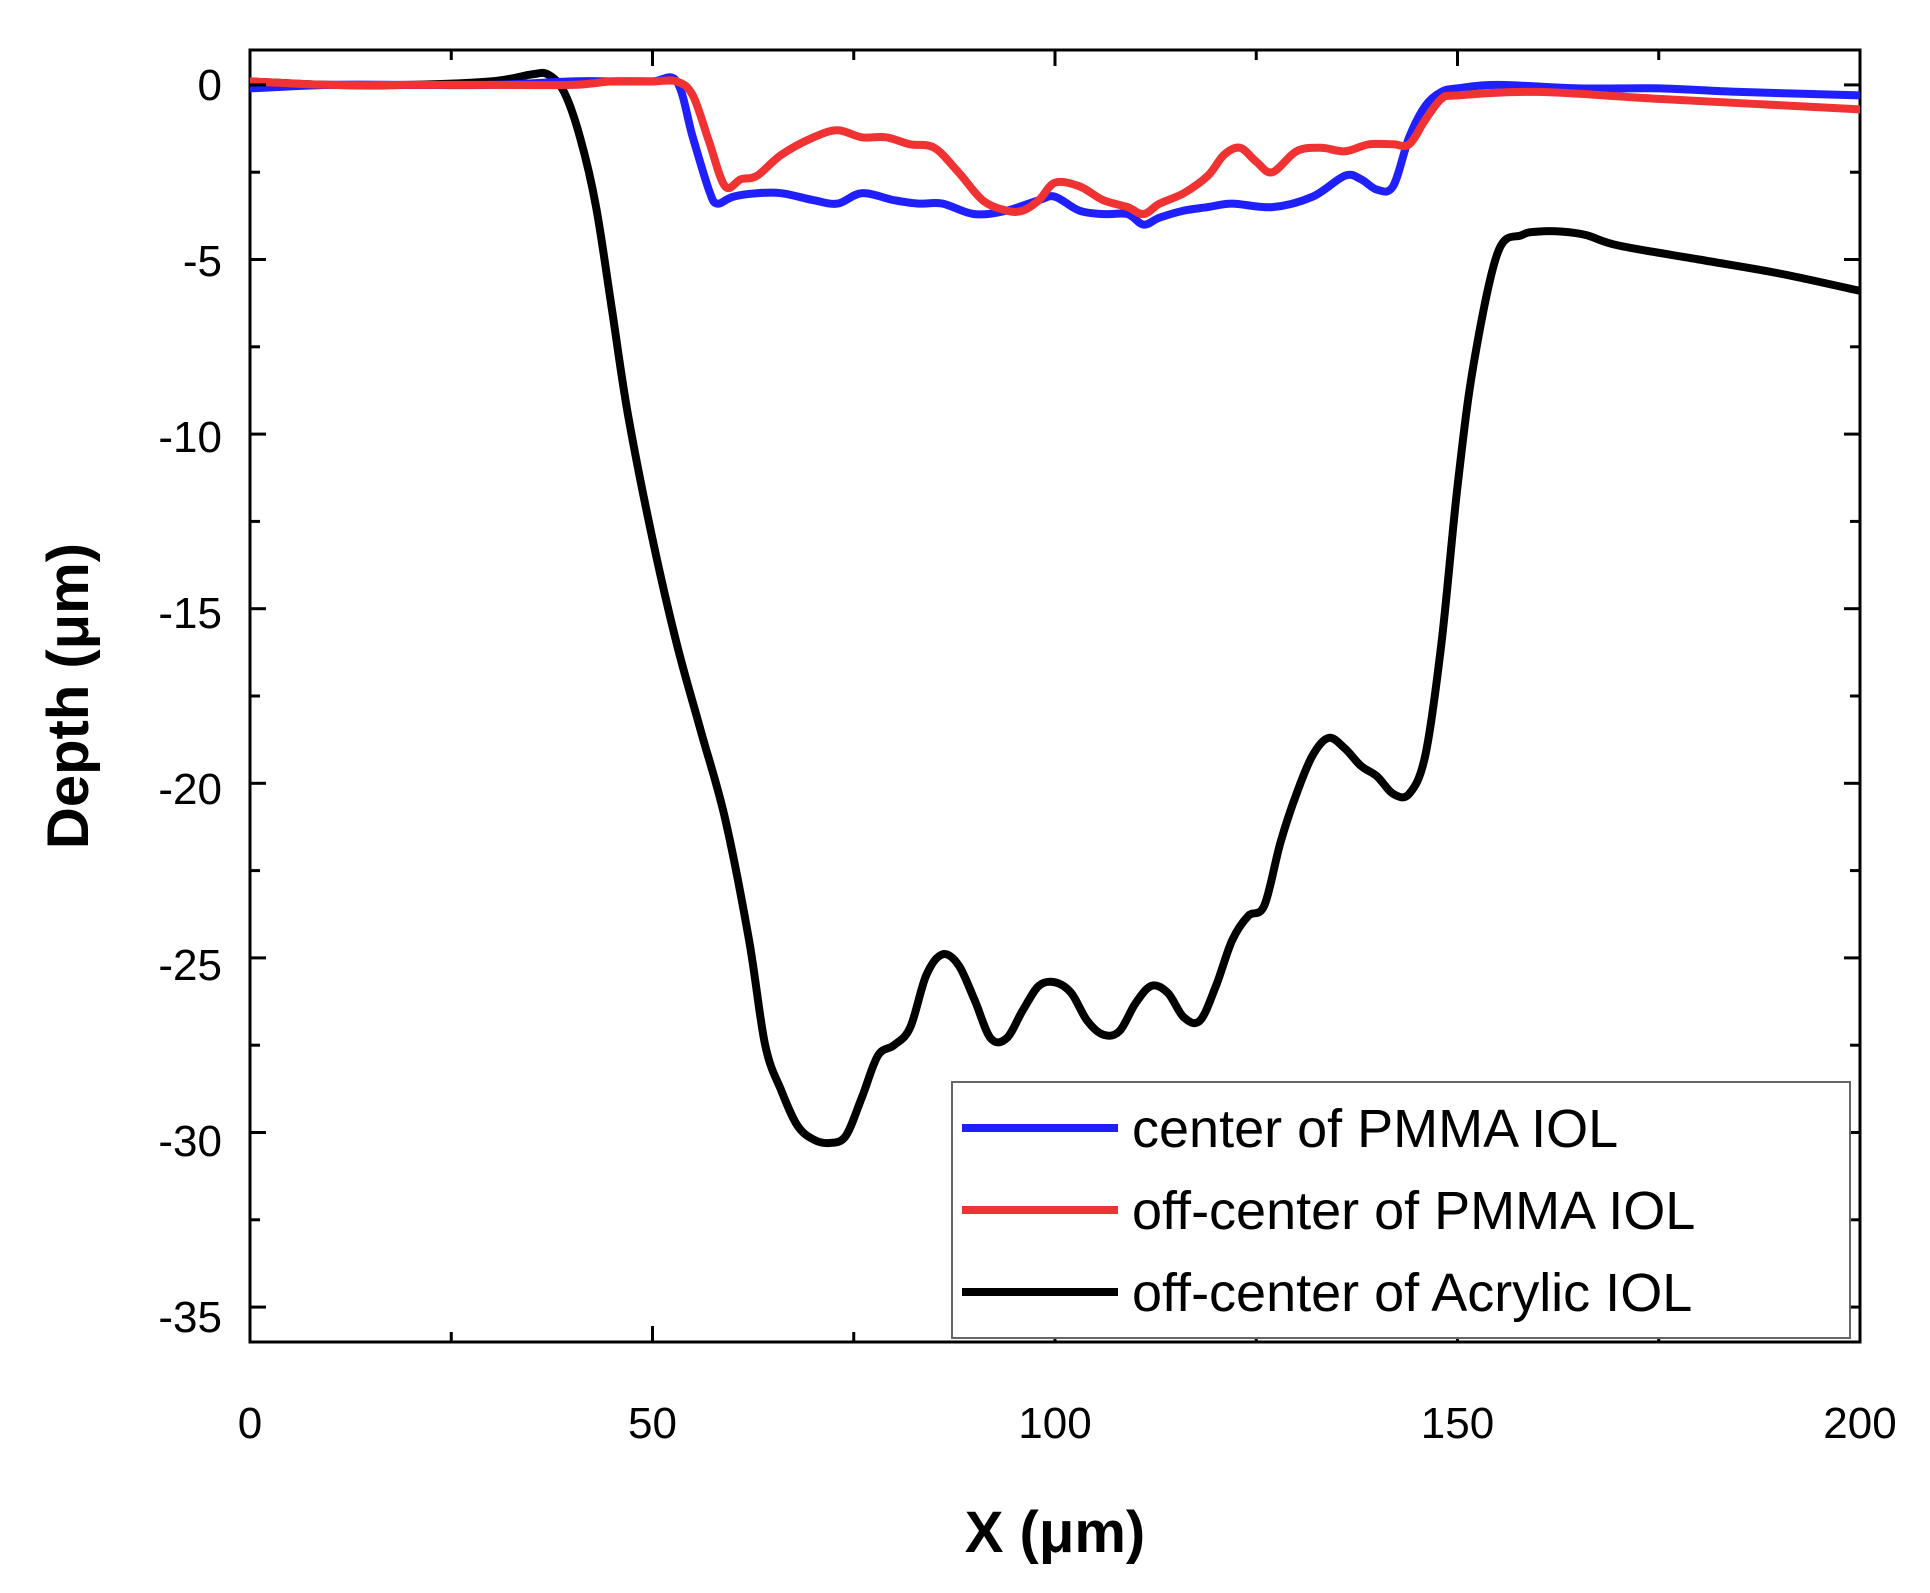 The image size is (1930, 1593). What do you see at coordinates (1859, 1423) in the screenshot?
I see `x-tick-label: 200` at bounding box center [1859, 1423].